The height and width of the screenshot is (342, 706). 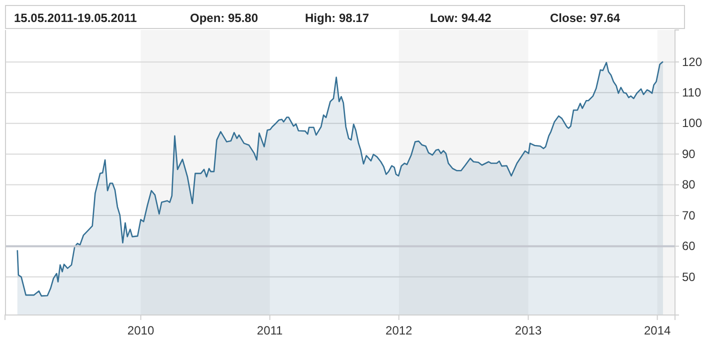 I want to click on x-tick-label: 2013, so click(x=528, y=331).